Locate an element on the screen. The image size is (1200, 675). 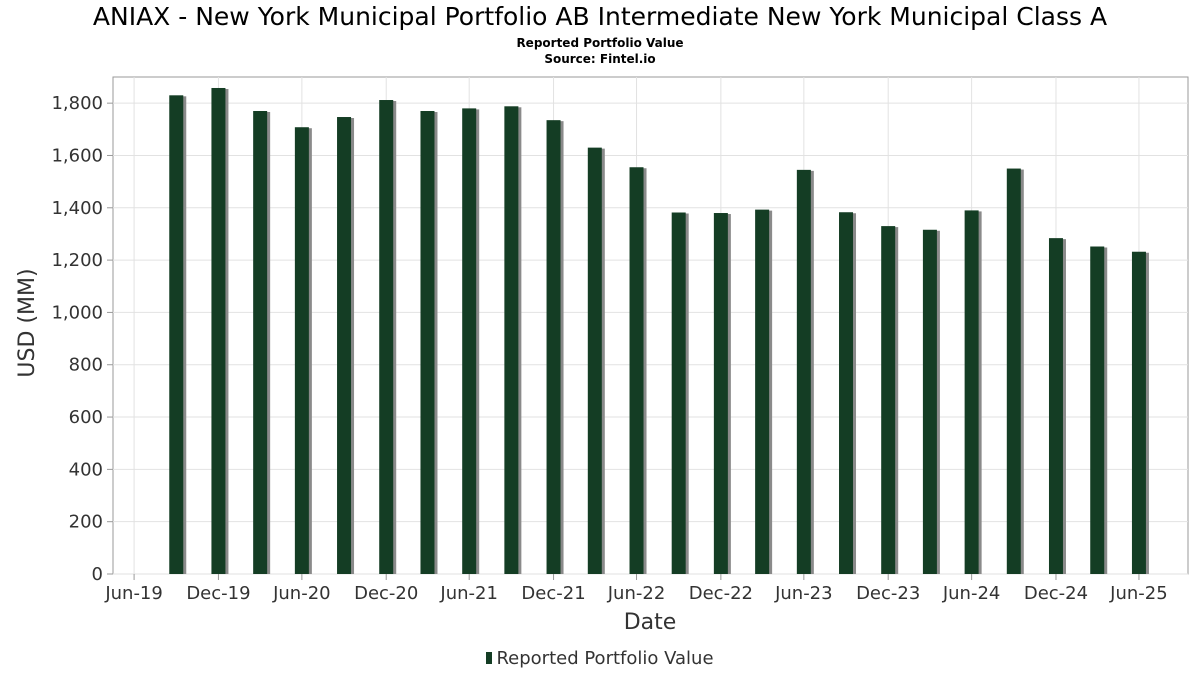
x-tick-label: Jun-21 is located at coordinates (468, 593).